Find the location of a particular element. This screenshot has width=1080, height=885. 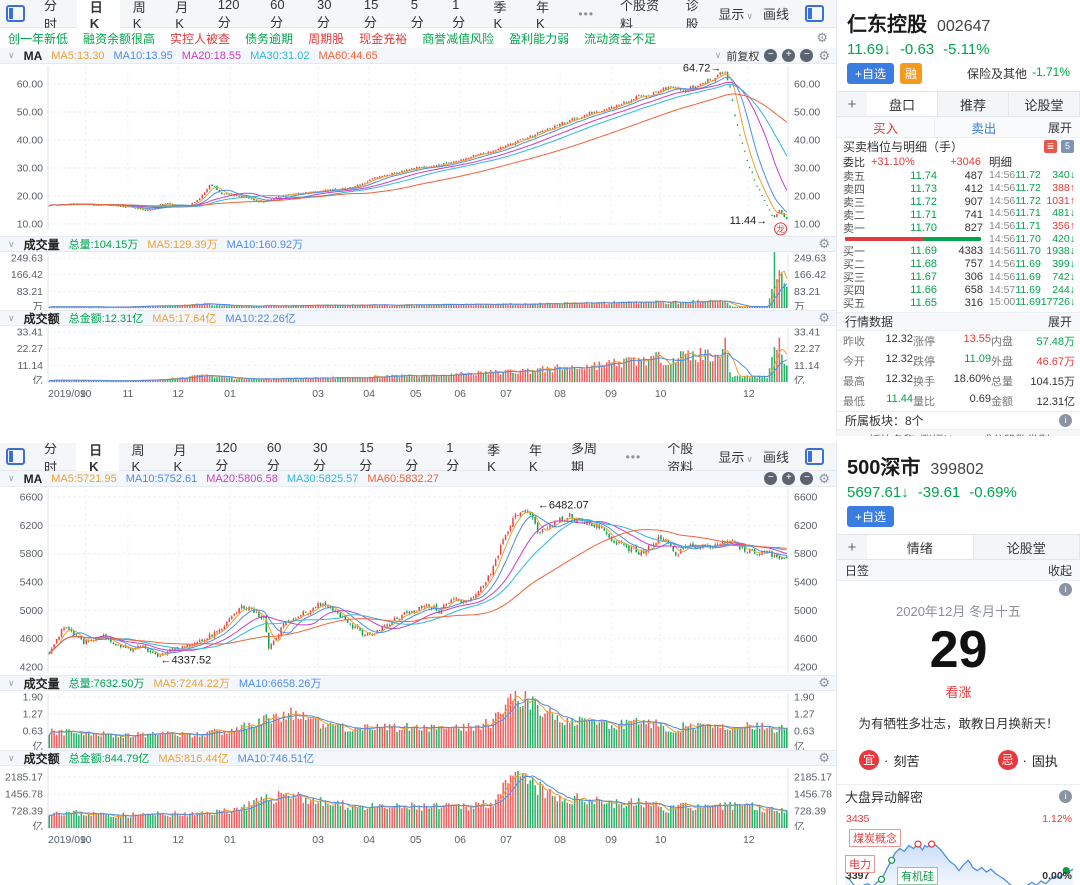

stock-tag: 实控人被查 is located at coordinates (200, 38).